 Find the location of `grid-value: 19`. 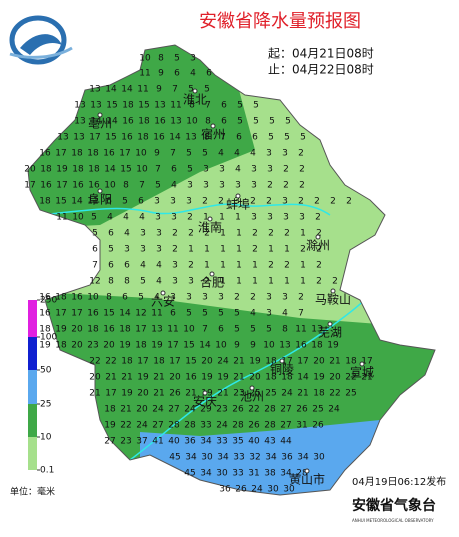

grid-value: 19 is located at coordinates (333, 346).